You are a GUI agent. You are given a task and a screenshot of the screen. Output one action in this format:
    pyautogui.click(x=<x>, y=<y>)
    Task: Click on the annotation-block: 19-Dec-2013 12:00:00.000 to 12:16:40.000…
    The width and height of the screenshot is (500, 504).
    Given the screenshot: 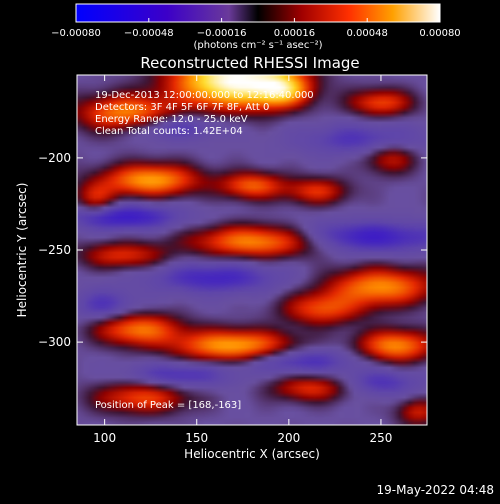 What is the action you would take?
    pyautogui.click(x=204, y=113)
    